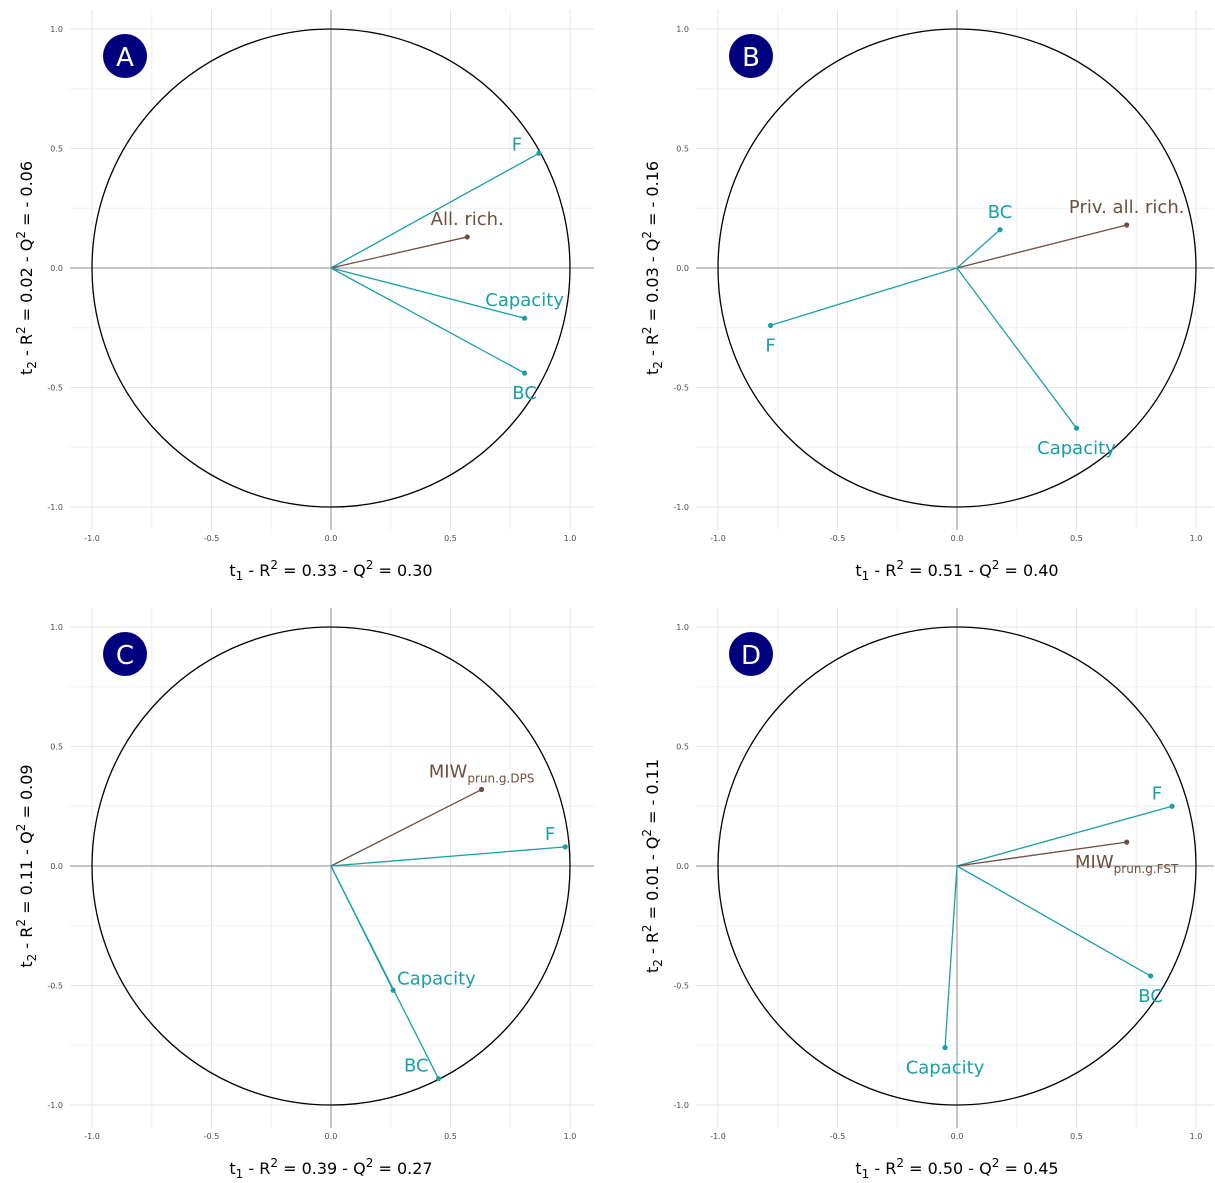  I want to click on x-axis-title-eq2: = 0.30, so click(402, 570).